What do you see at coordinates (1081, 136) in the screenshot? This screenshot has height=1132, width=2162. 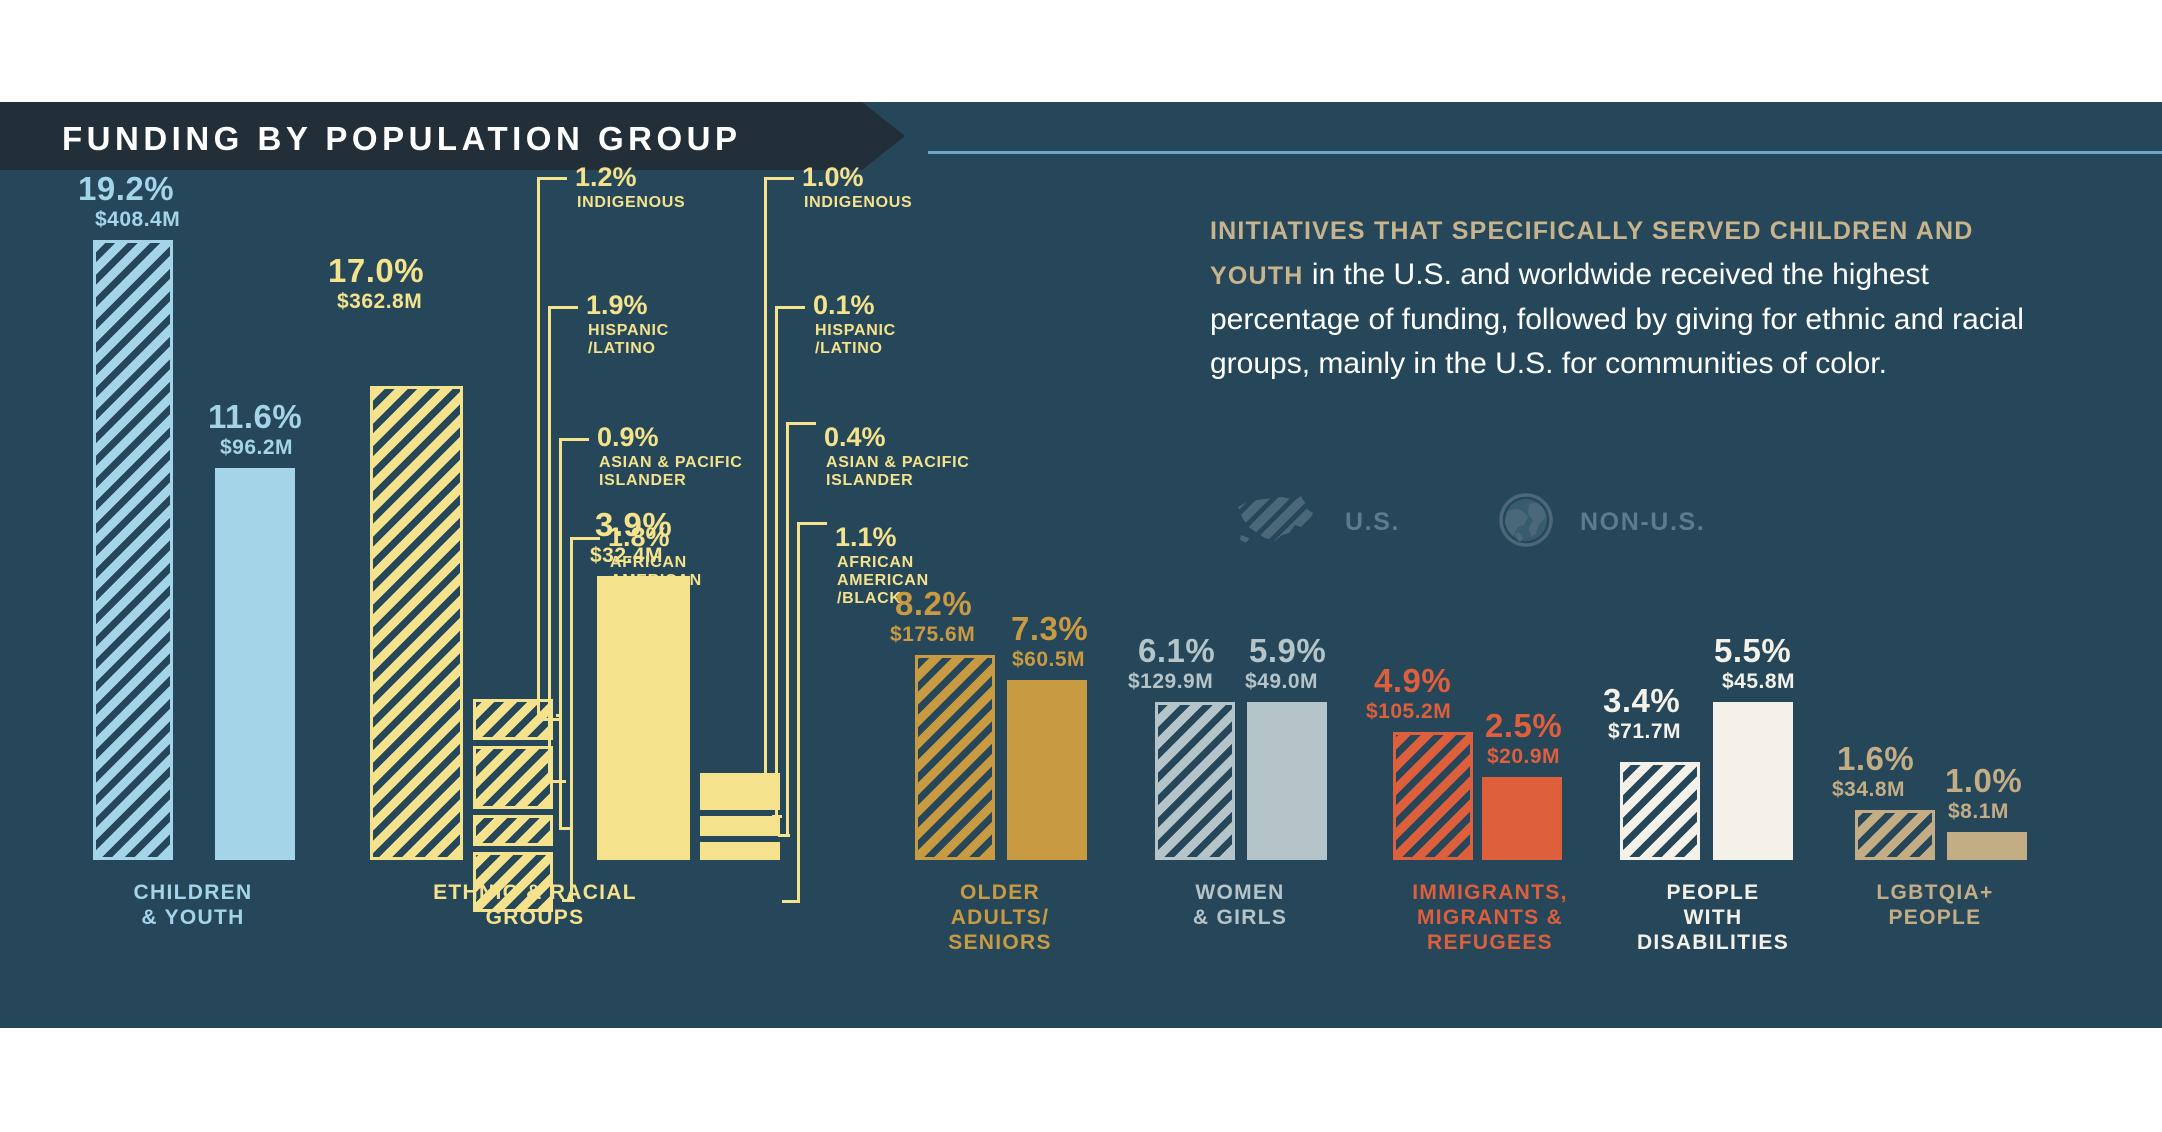 I see `header-bar: FUNDING BY POPULATION GROUP` at bounding box center [1081, 136].